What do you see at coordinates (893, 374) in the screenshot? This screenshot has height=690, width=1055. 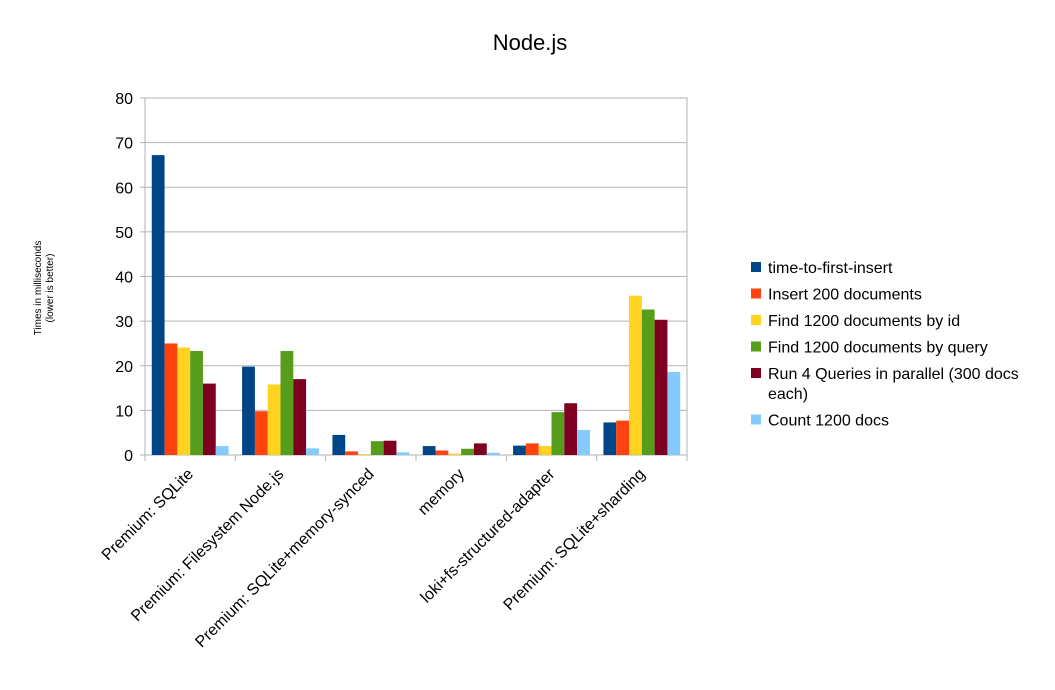 I see `legend-label: Run 4 Queries in parallel (300 docs` at bounding box center [893, 374].